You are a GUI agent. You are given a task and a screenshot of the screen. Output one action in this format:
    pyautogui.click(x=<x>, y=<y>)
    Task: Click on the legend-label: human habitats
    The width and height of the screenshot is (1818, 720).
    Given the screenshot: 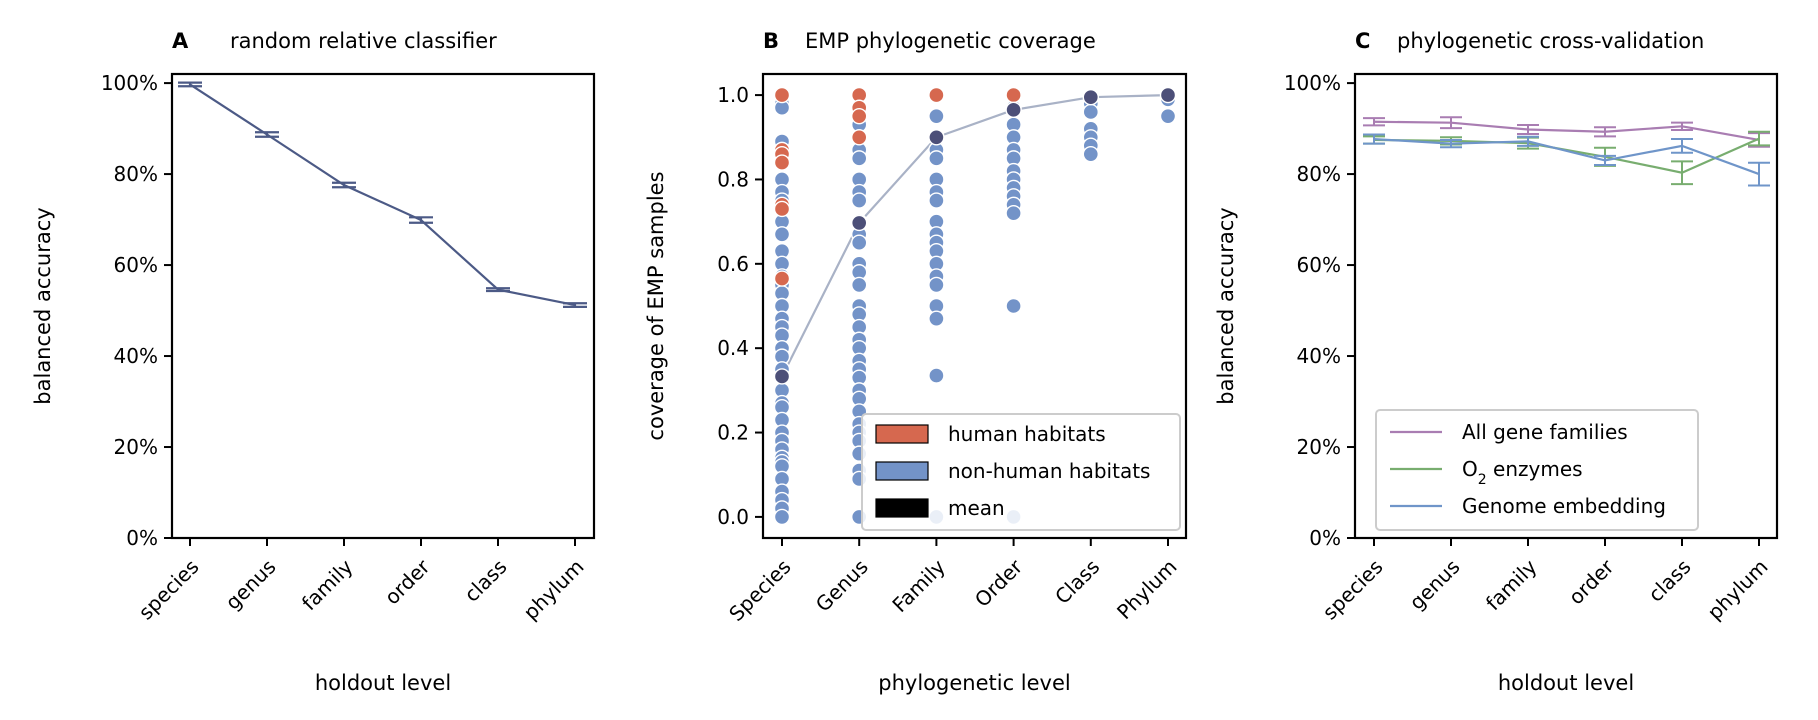 What is the action you would take?
    pyautogui.click(x=1027, y=434)
    